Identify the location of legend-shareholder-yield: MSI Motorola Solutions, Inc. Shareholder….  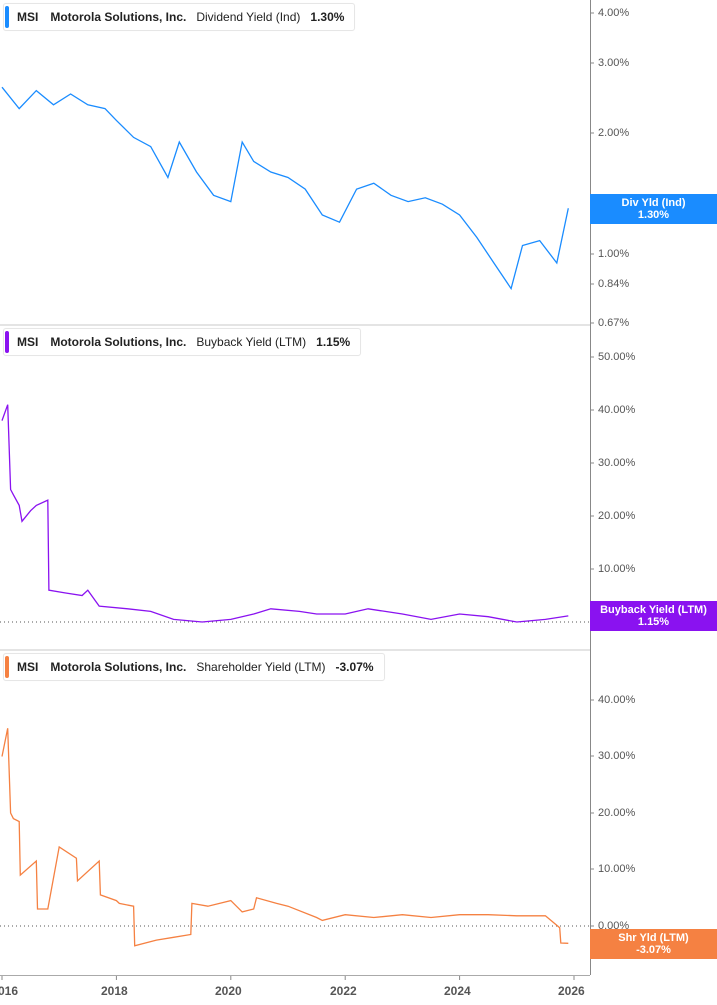
(194, 667).